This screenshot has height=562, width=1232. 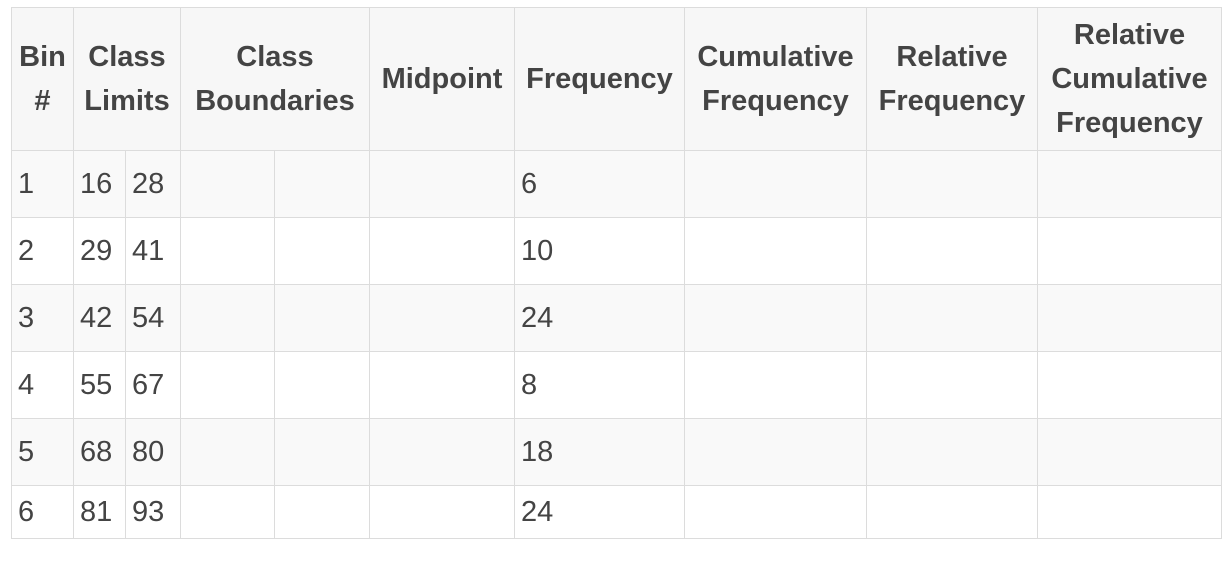 What do you see at coordinates (99, 452) in the screenshot?
I see `cell-lower-limit: 68` at bounding box center [99, 452].